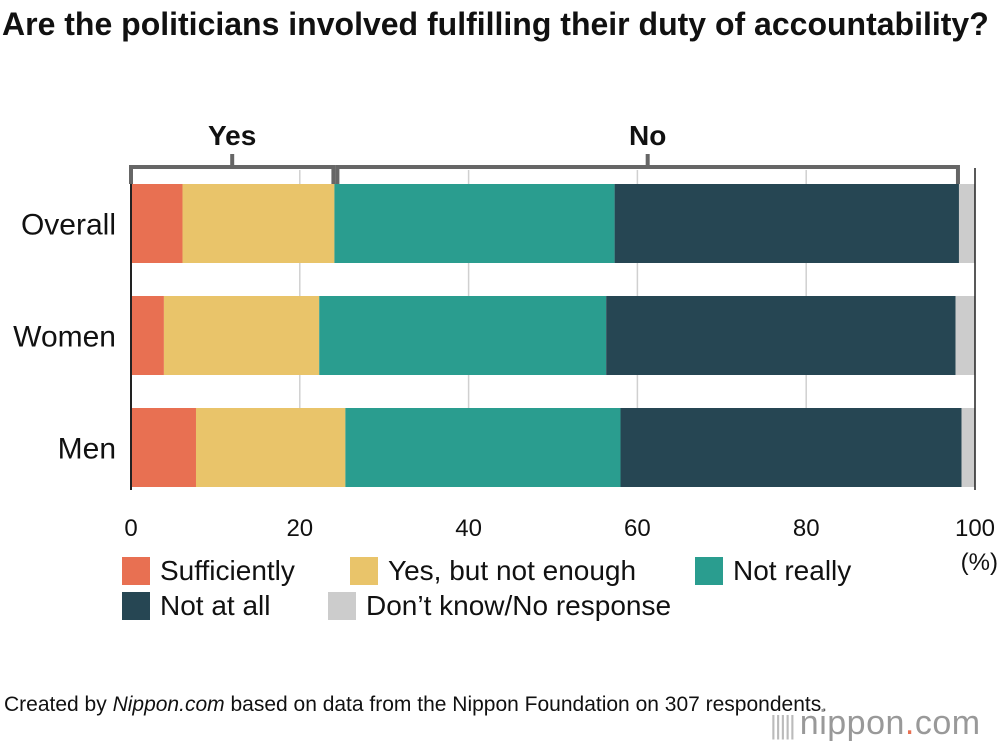 This screenshot has width=1000, height=754. Describe the element at coordinates (299, 528) in the screenshot. I see `x-tick-label: 20` at that location.